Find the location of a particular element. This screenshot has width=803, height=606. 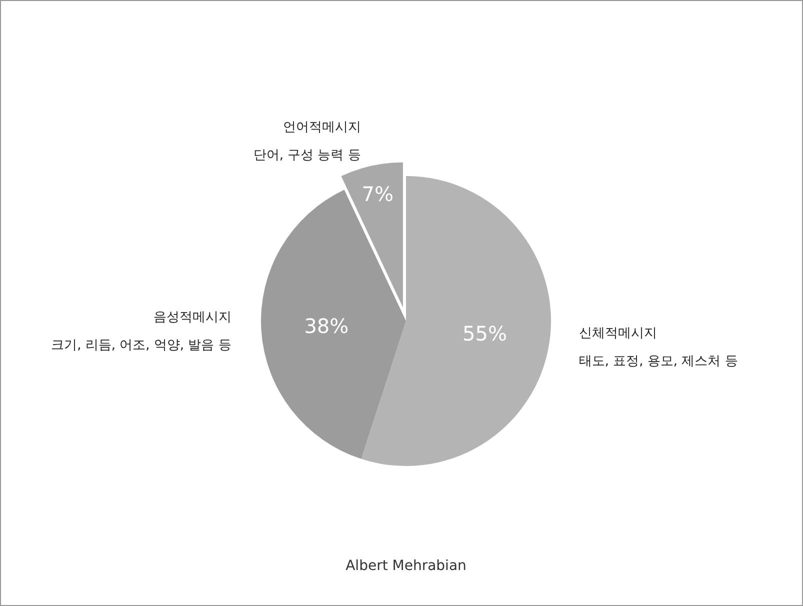

slice-label: 신체적메시지 태도, 표정, 용모, 제스처 등 is located at coordinates (658, 348).